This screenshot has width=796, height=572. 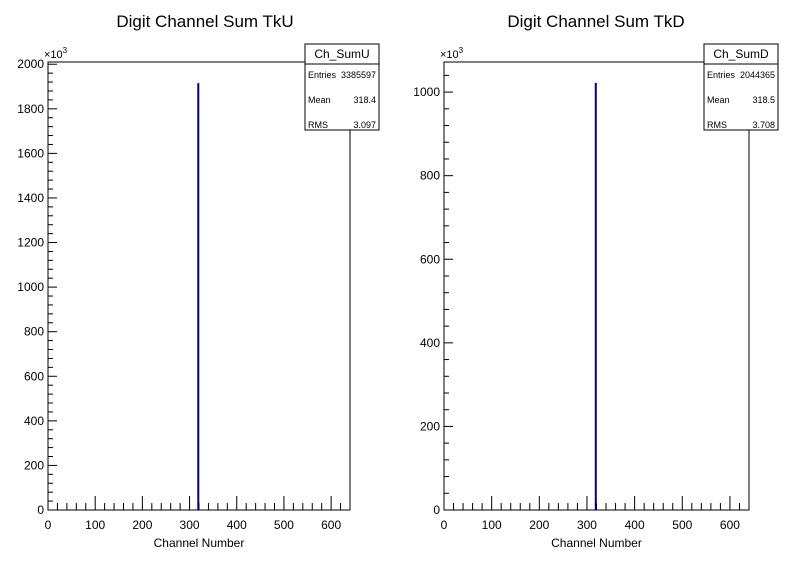 What do you see at coordinates (30, 243) in the screenshot?
I see `y-tick-label: 1200` at bounding box center [30, 243].